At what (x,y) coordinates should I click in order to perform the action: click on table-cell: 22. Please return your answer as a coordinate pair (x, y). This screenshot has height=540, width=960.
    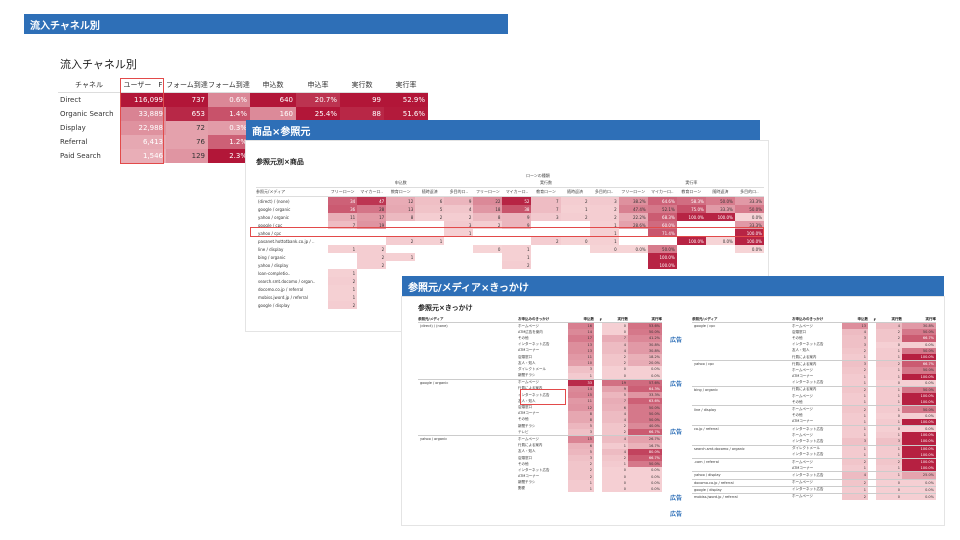
    Looking at the image, I should click on (488, 200).